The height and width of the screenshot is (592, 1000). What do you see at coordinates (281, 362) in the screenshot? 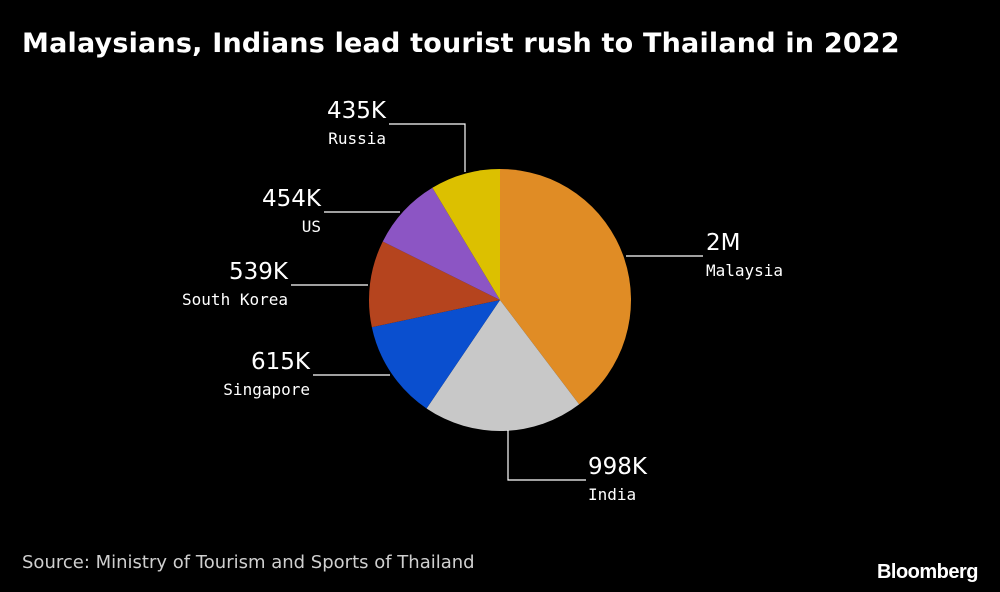
I see `value-label-singapore: 615K` at bounding box center [281, 362].